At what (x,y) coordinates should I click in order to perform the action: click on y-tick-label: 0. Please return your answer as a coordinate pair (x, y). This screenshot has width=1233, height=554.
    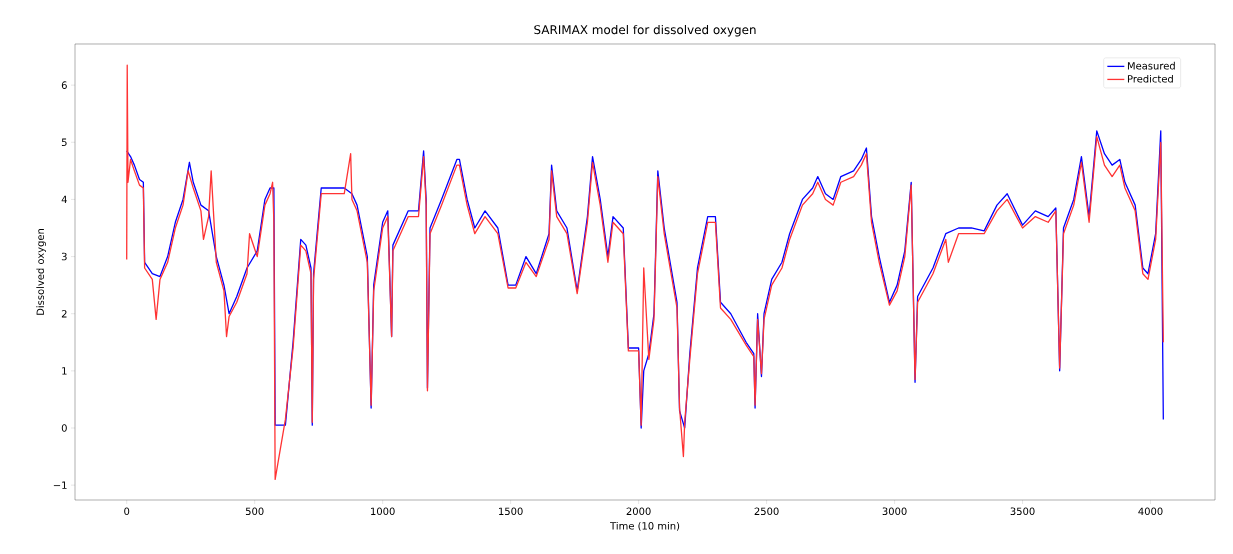
    Looking at the image, I should click on (64, 428).